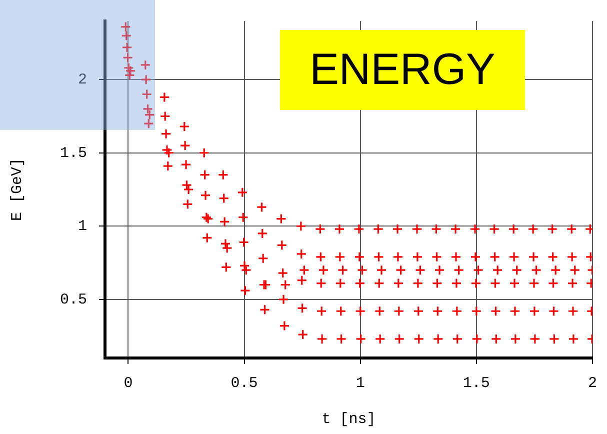  I want to click on y-axis-title: E [GeV], so click(17, 190).